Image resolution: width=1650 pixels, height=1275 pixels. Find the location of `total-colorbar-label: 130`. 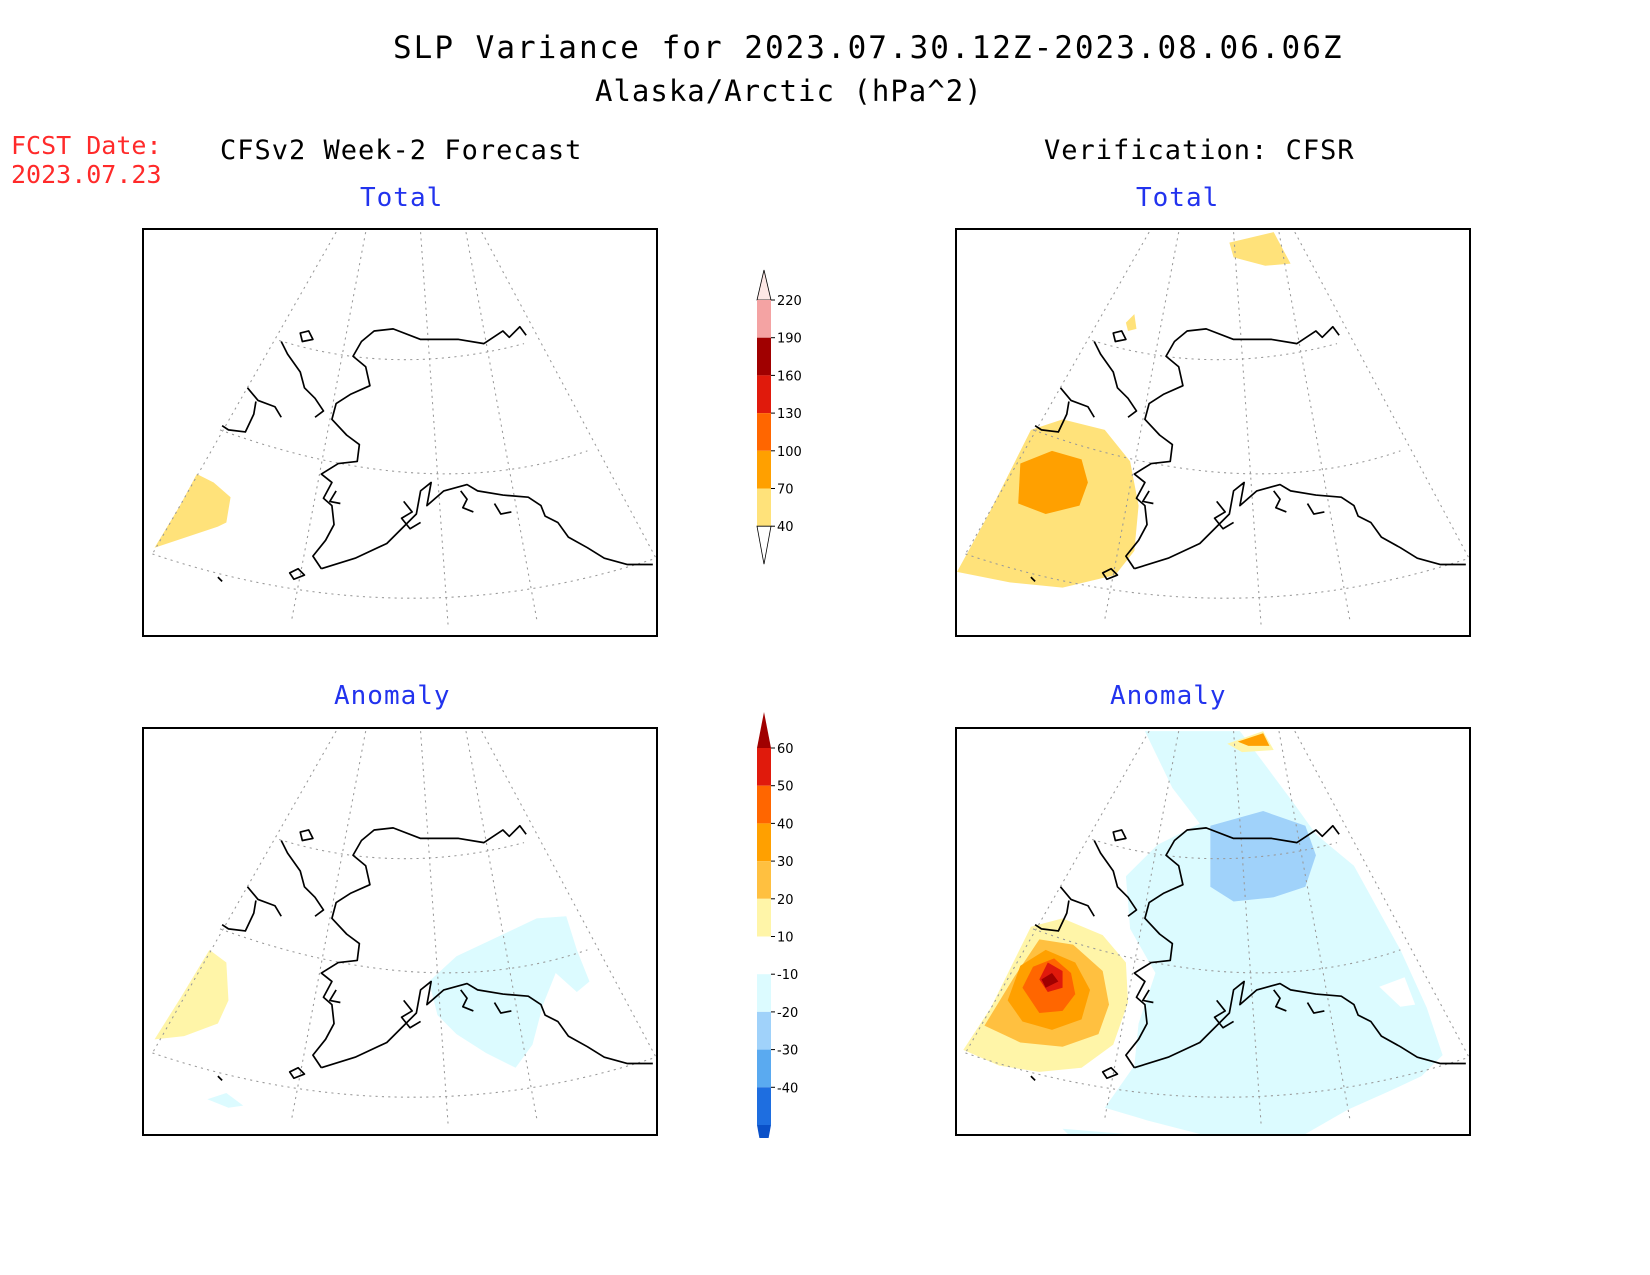

total-colorbar-label: 130 is located at coordinates (789, 414).